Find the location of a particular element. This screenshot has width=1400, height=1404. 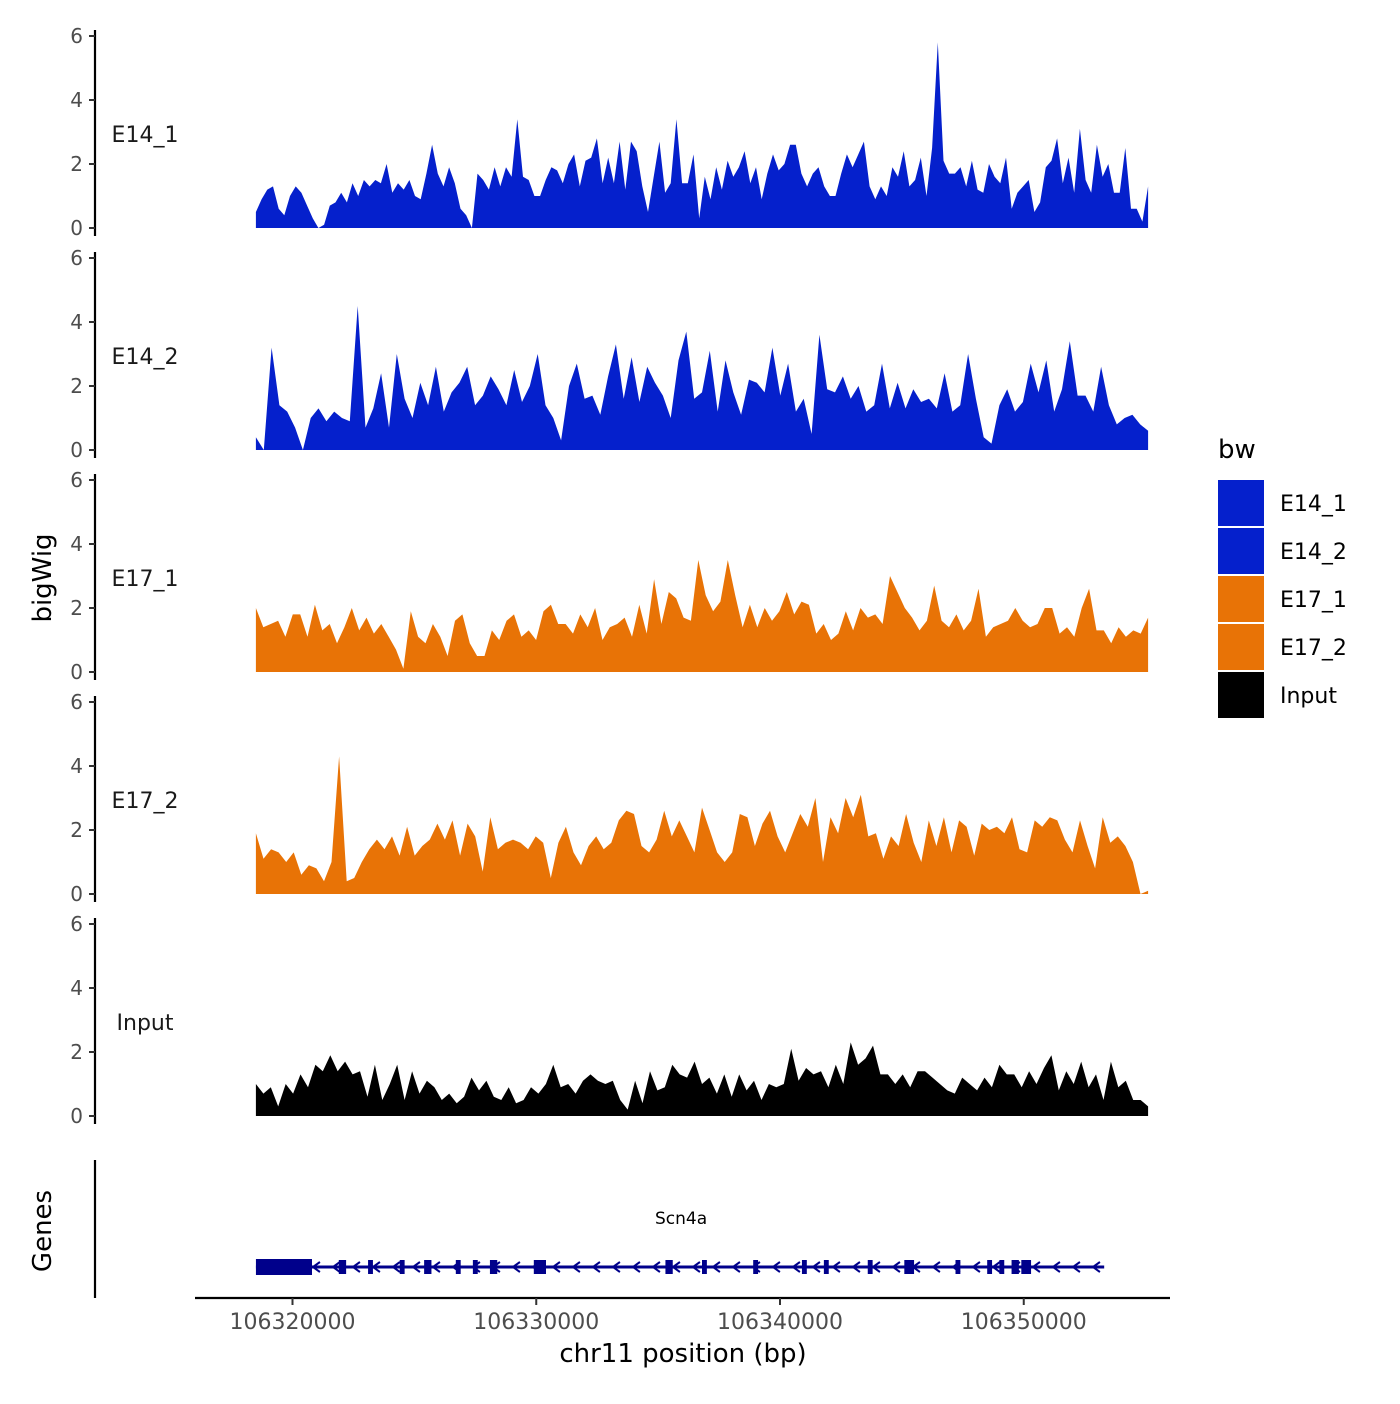

x-tick-label: 106350000 is located at coordinates (1024, 1322).